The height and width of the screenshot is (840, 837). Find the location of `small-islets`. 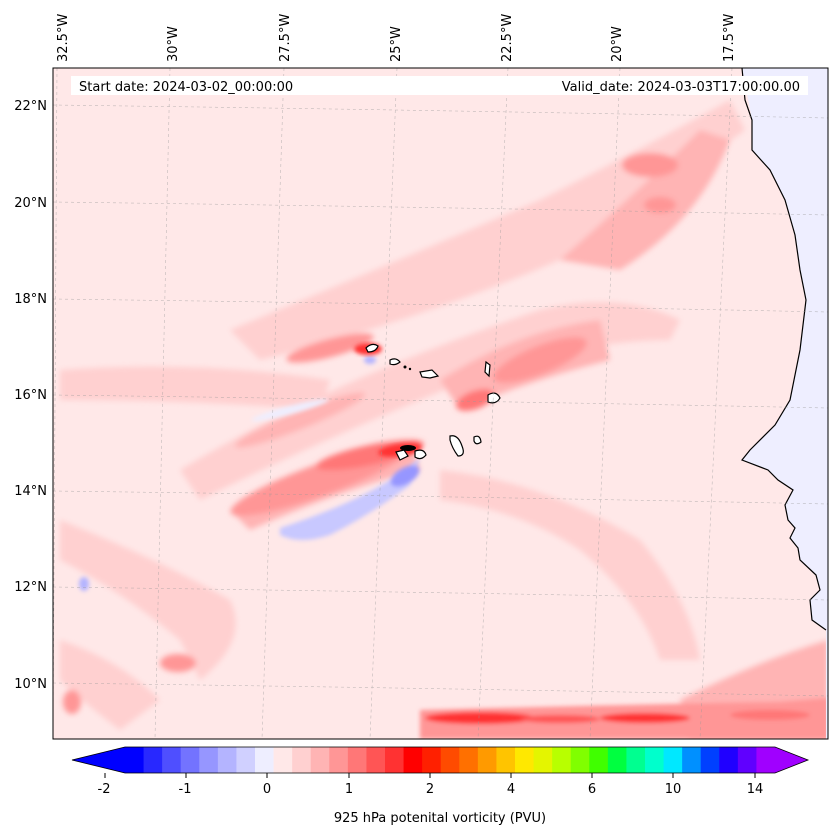

small-islets is located at coordinates (407, 368).